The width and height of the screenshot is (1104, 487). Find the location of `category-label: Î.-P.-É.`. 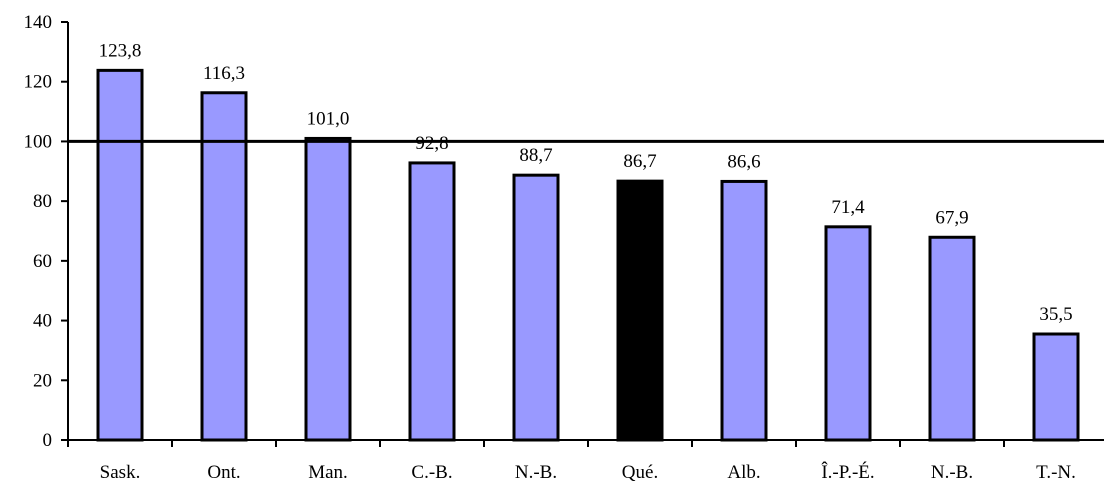

category-label: Î.-P.-É. is located at coordinates (847, 472).